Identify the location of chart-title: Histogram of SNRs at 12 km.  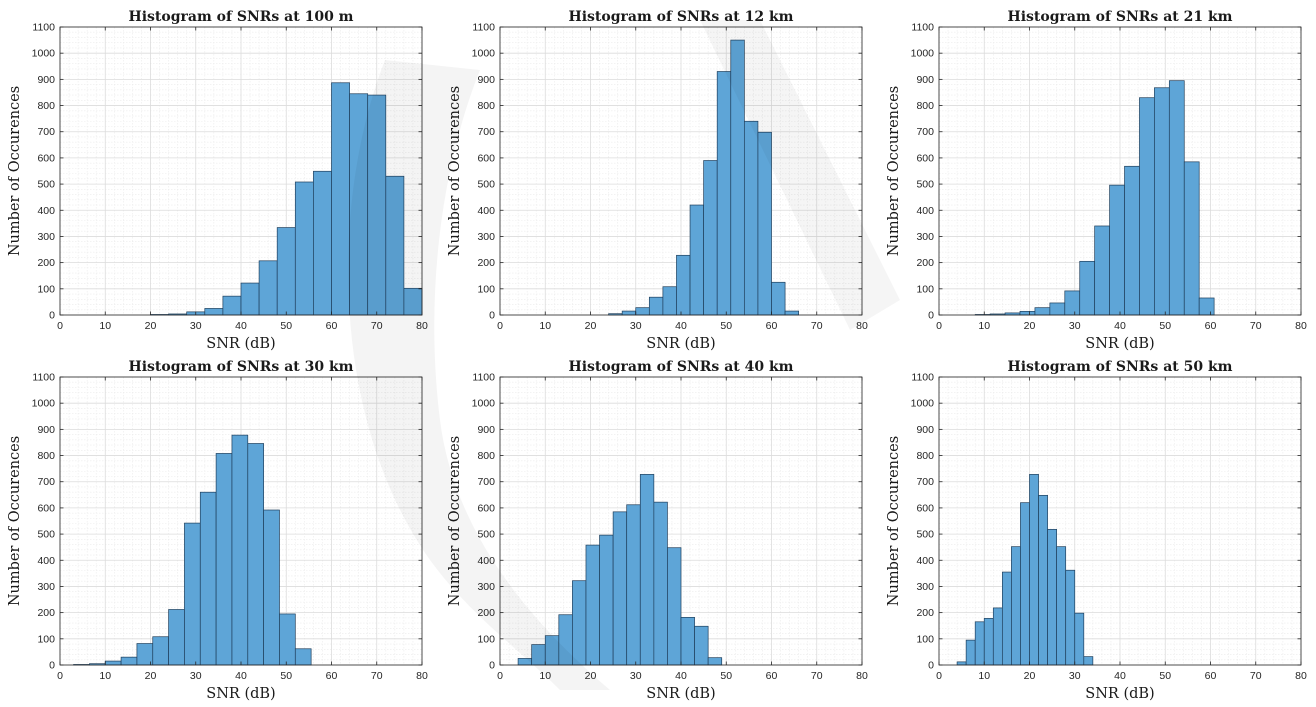
(681, 17).